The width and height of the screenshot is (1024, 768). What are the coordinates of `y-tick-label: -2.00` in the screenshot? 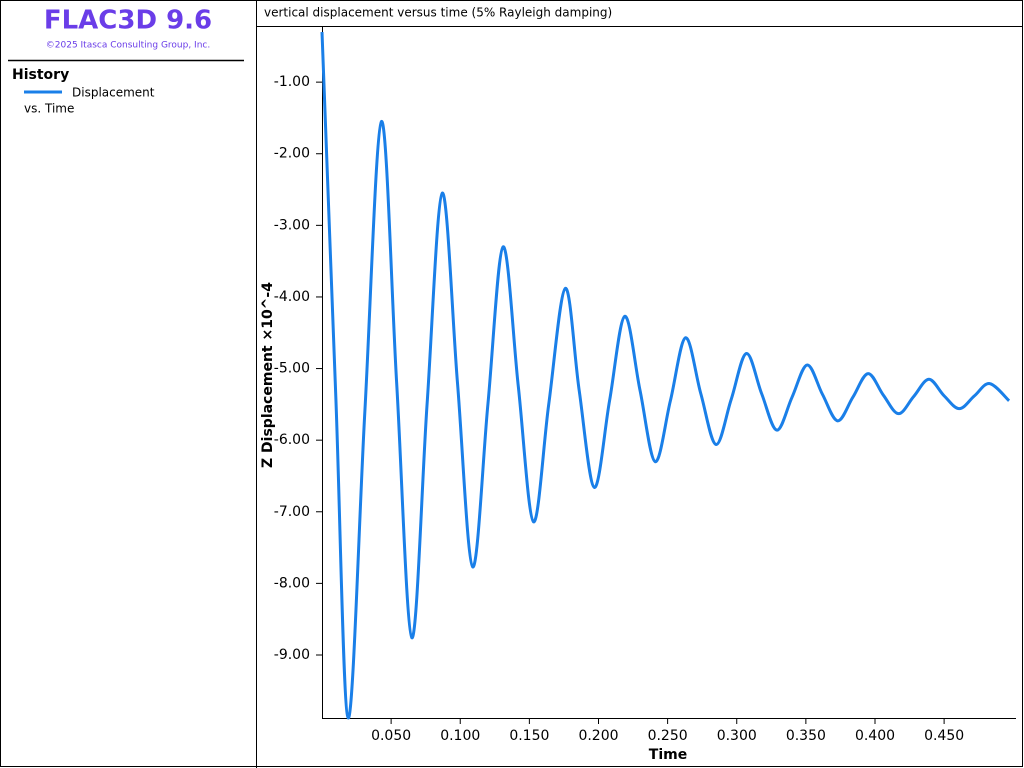 It's located at (292, 154).